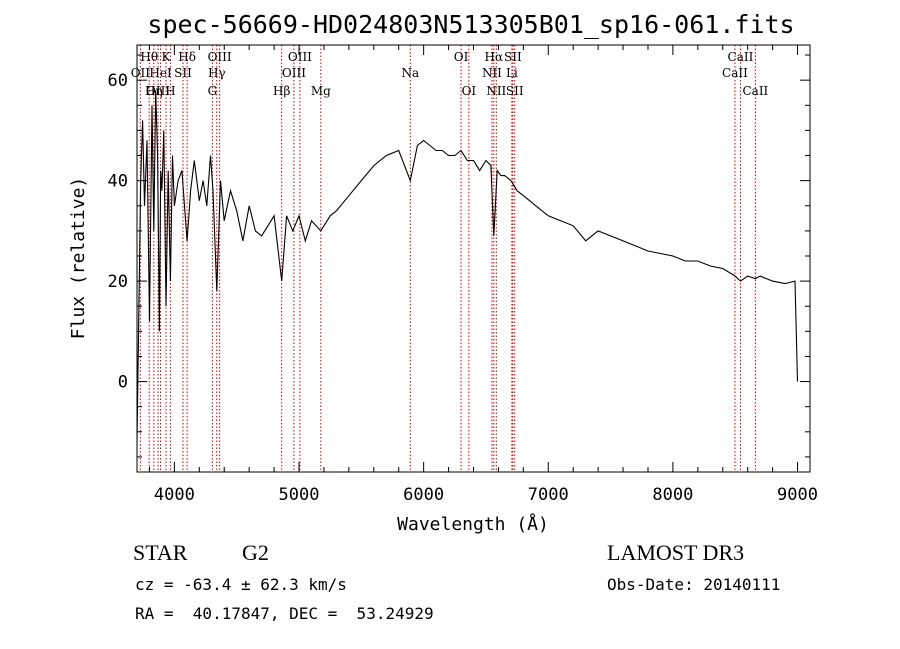  Describe the element at coordinates (174, 495) in the screenshot. I see `x-tick-label: 4000` at that location.